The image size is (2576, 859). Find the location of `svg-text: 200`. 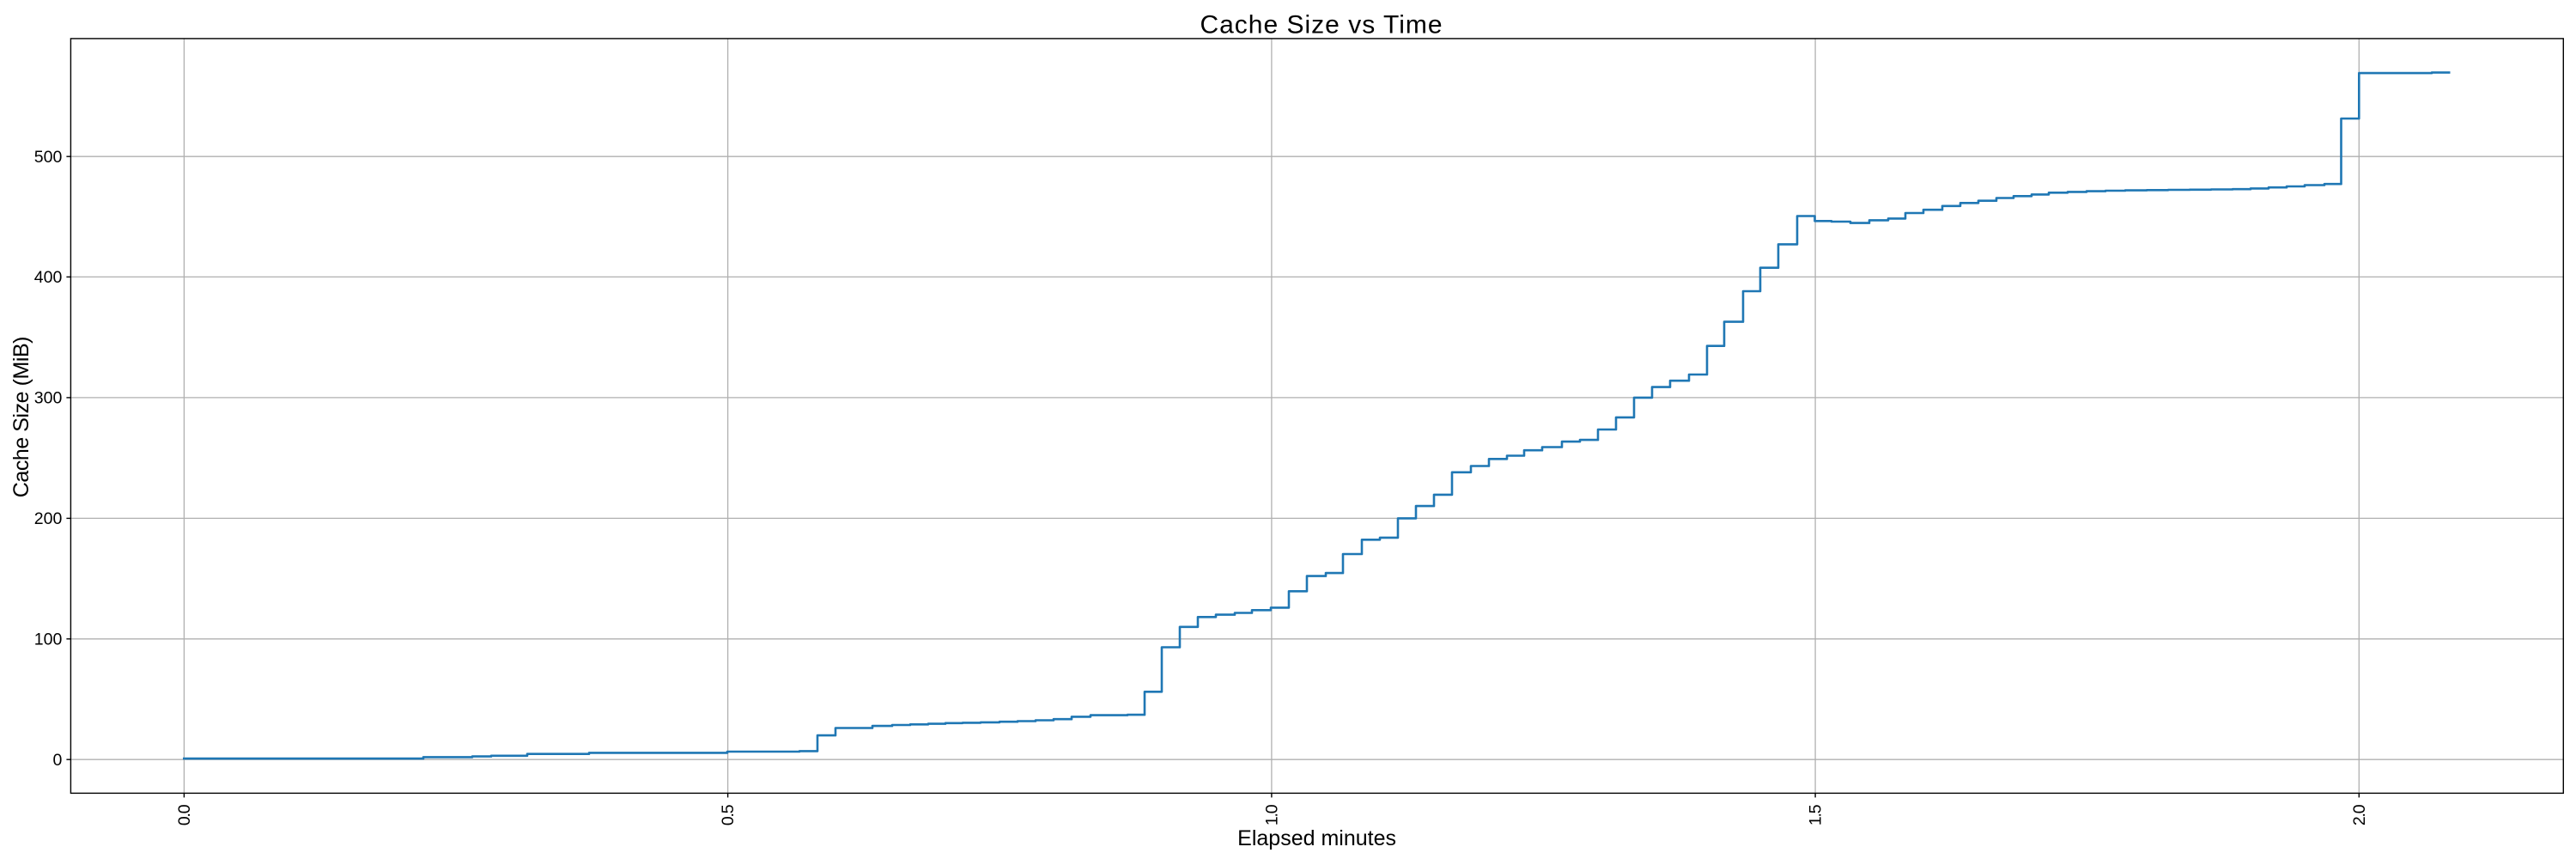

svg-text: 200 is located at coordinates (48, 518).